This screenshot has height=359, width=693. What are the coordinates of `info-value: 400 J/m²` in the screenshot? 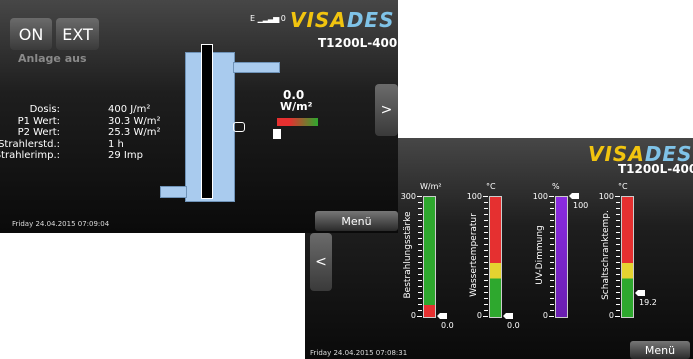 It's located at (129, 109).